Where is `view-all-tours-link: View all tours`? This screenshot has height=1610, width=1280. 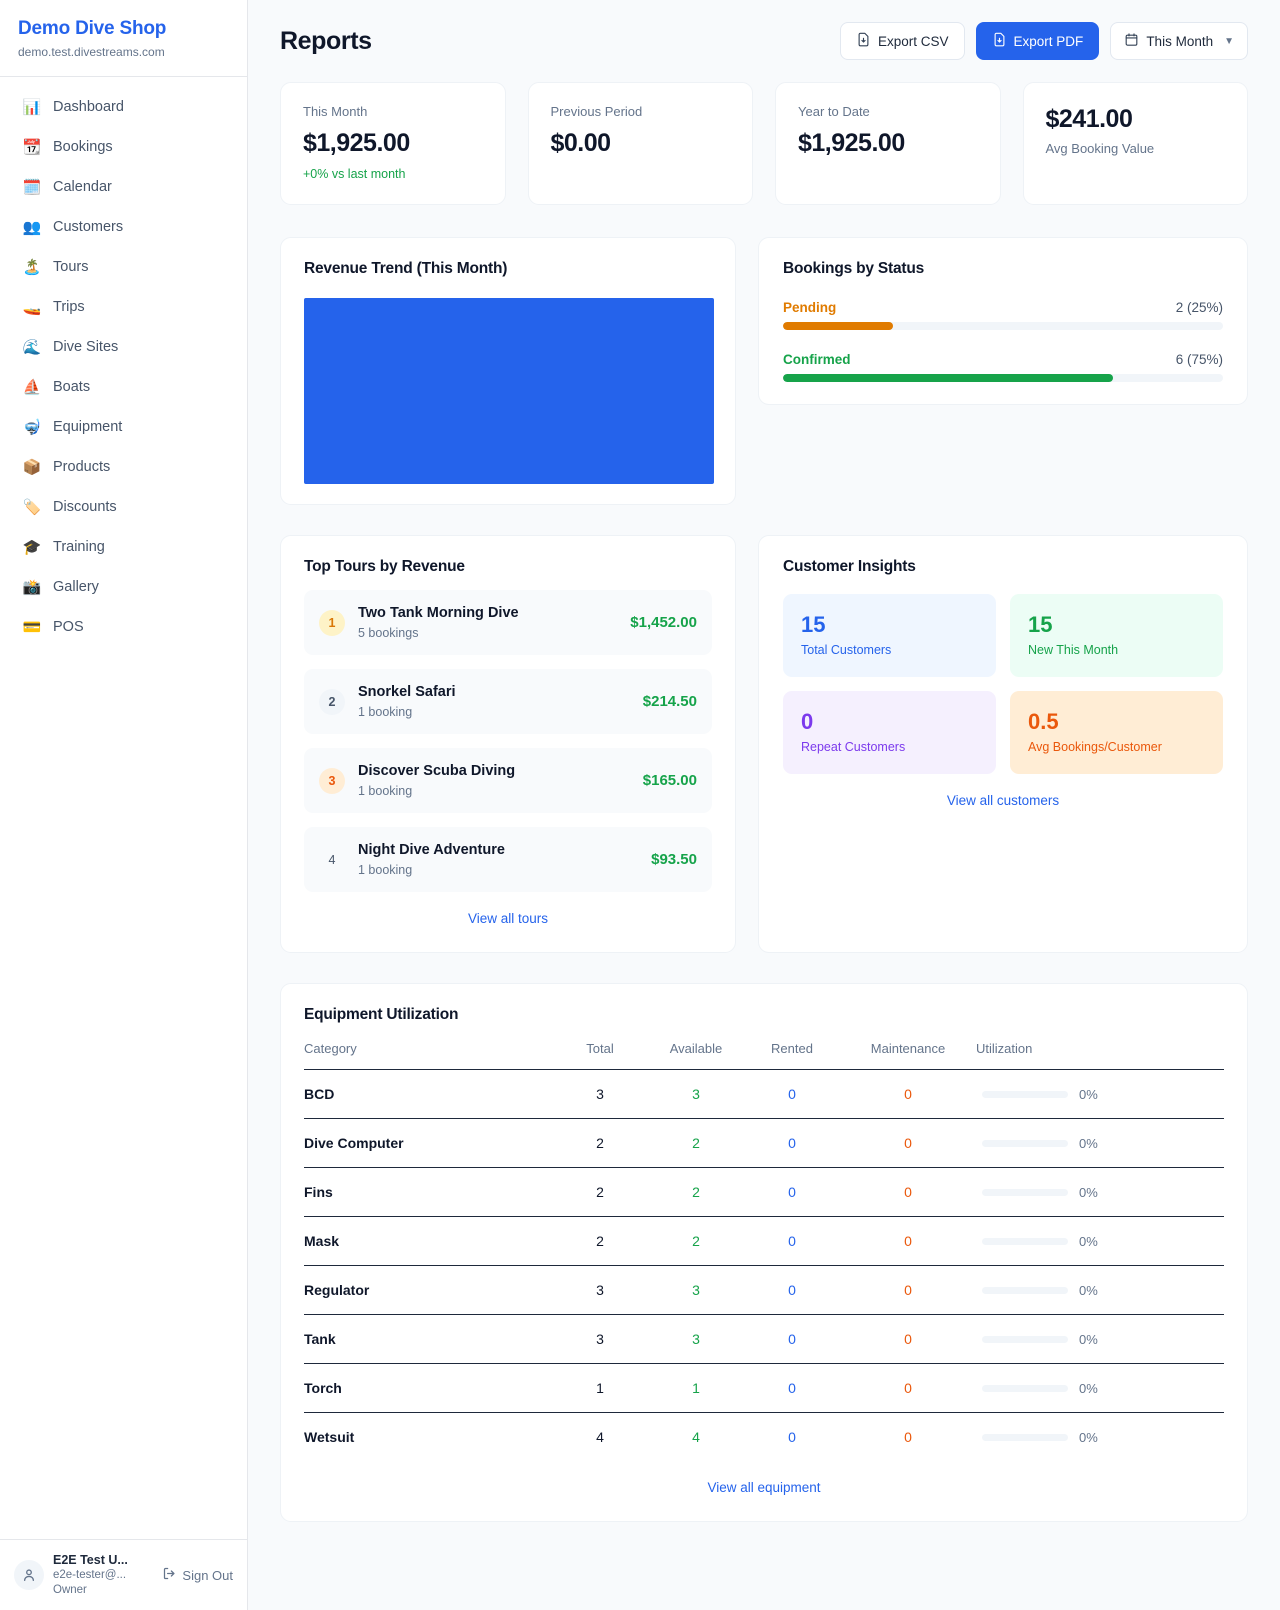
view-all-tours-link: View all tours is located at coordinates (508, 918).